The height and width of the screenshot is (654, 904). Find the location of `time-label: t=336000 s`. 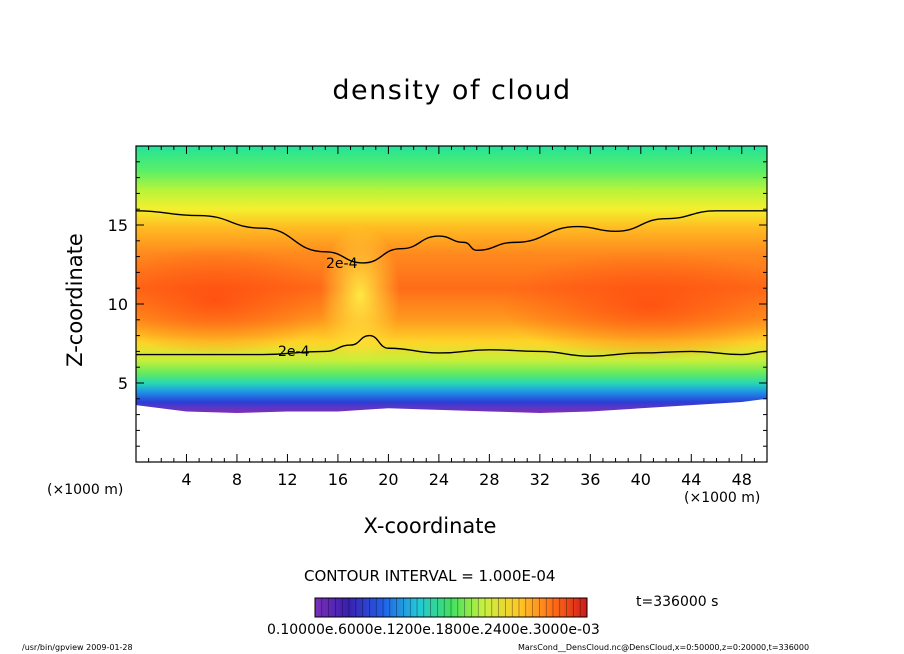

time-label: t=336000 s is located at coordinates (677, 602).